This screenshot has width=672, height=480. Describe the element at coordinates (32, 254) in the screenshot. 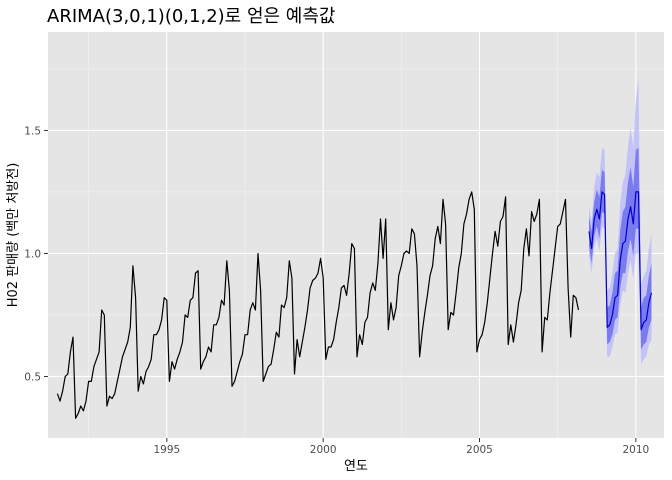

I see `y-tick-label: 1.0` at that location.